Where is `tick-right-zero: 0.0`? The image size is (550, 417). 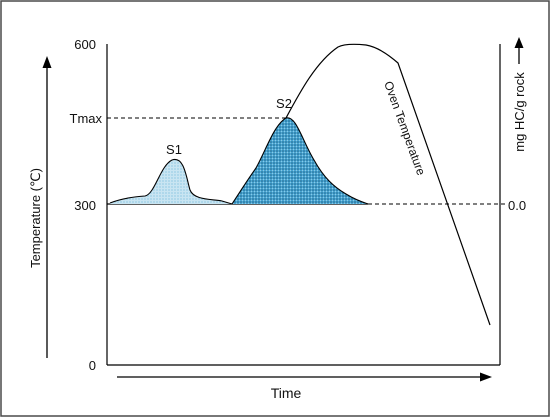
tick-right-zero: 0.0 is located at coordinates (517, 205).